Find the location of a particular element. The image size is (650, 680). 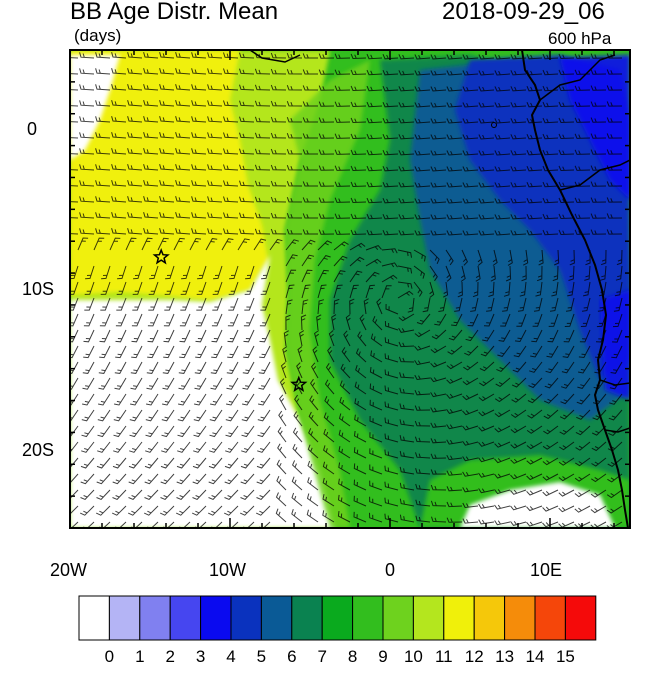

colorbar-label: 15 is located at coordinates (565, 656).